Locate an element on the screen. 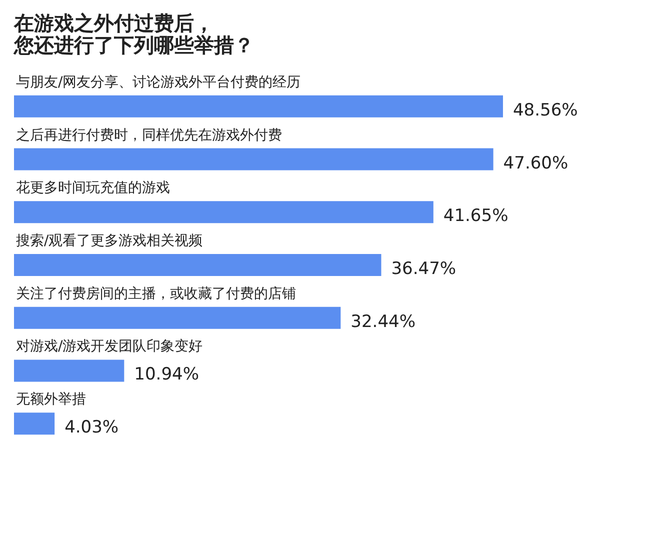 Image resolution: width=650 pixels, height=550 pixels. data-label: 47.60% is located at coordinates (535, 163).